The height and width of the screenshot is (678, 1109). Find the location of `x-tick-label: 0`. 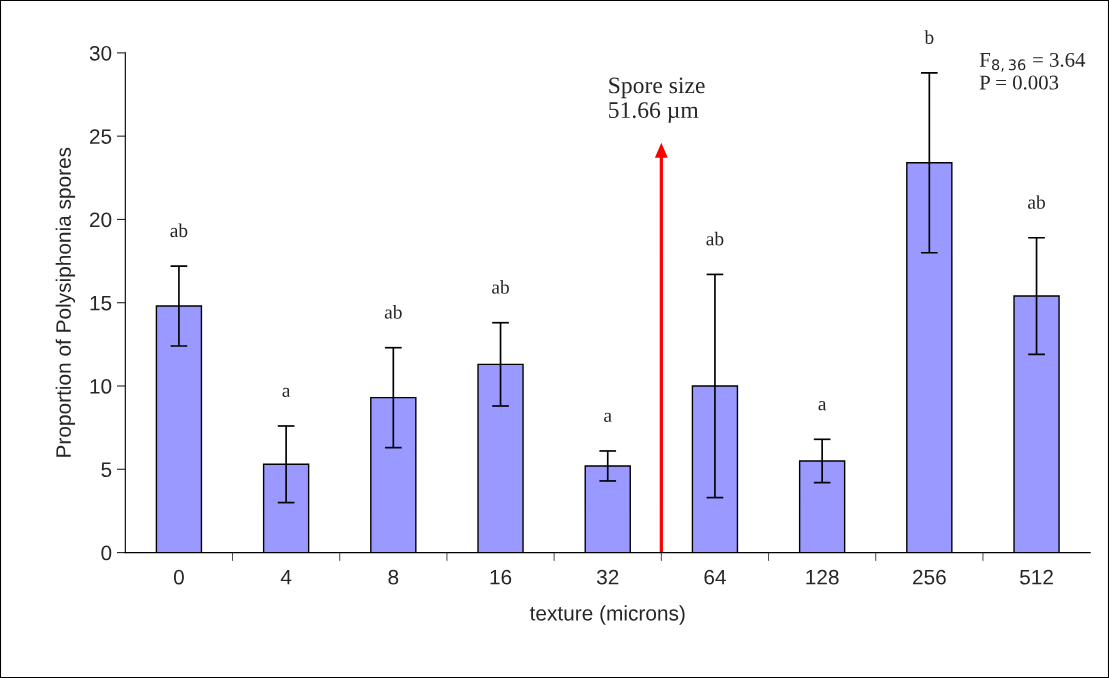

x-tick-label: 0 is located at coordinates (178, 577).